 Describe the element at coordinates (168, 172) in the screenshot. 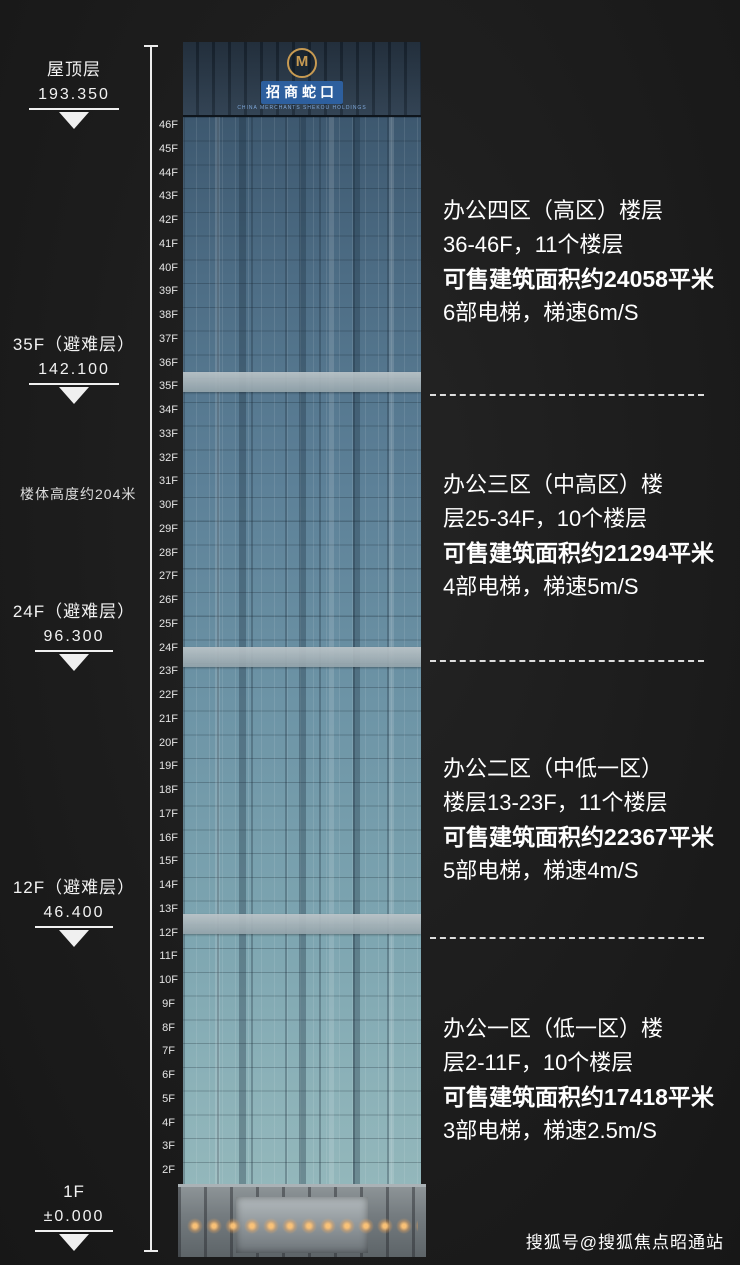

I see `floor-label: 44F` at that location.